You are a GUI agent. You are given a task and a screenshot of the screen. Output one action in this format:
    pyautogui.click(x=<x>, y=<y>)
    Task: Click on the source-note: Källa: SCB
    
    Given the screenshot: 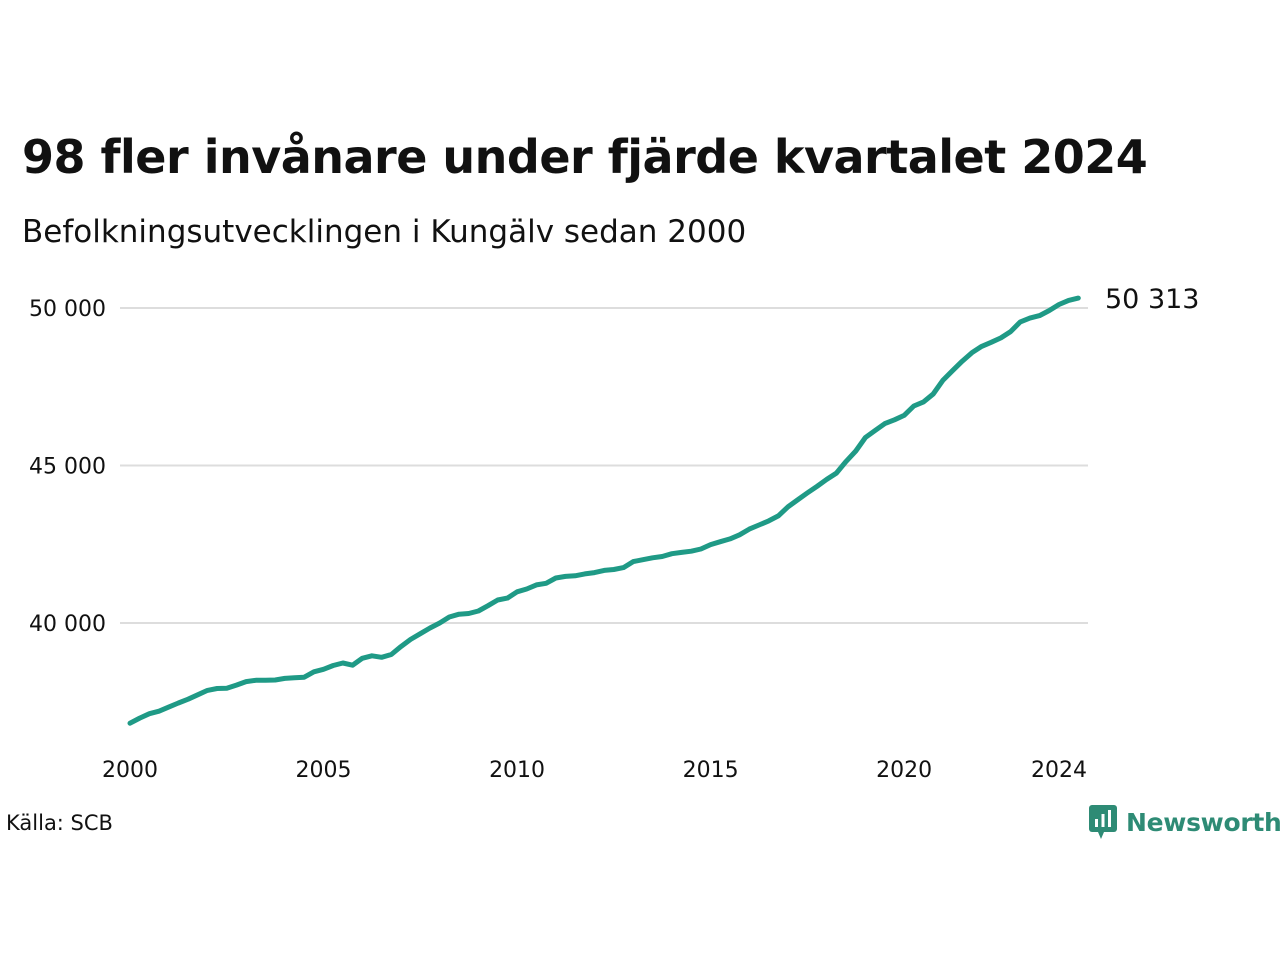 What is the action you would take?
    pyautogui.click(x=59, y=823)
    